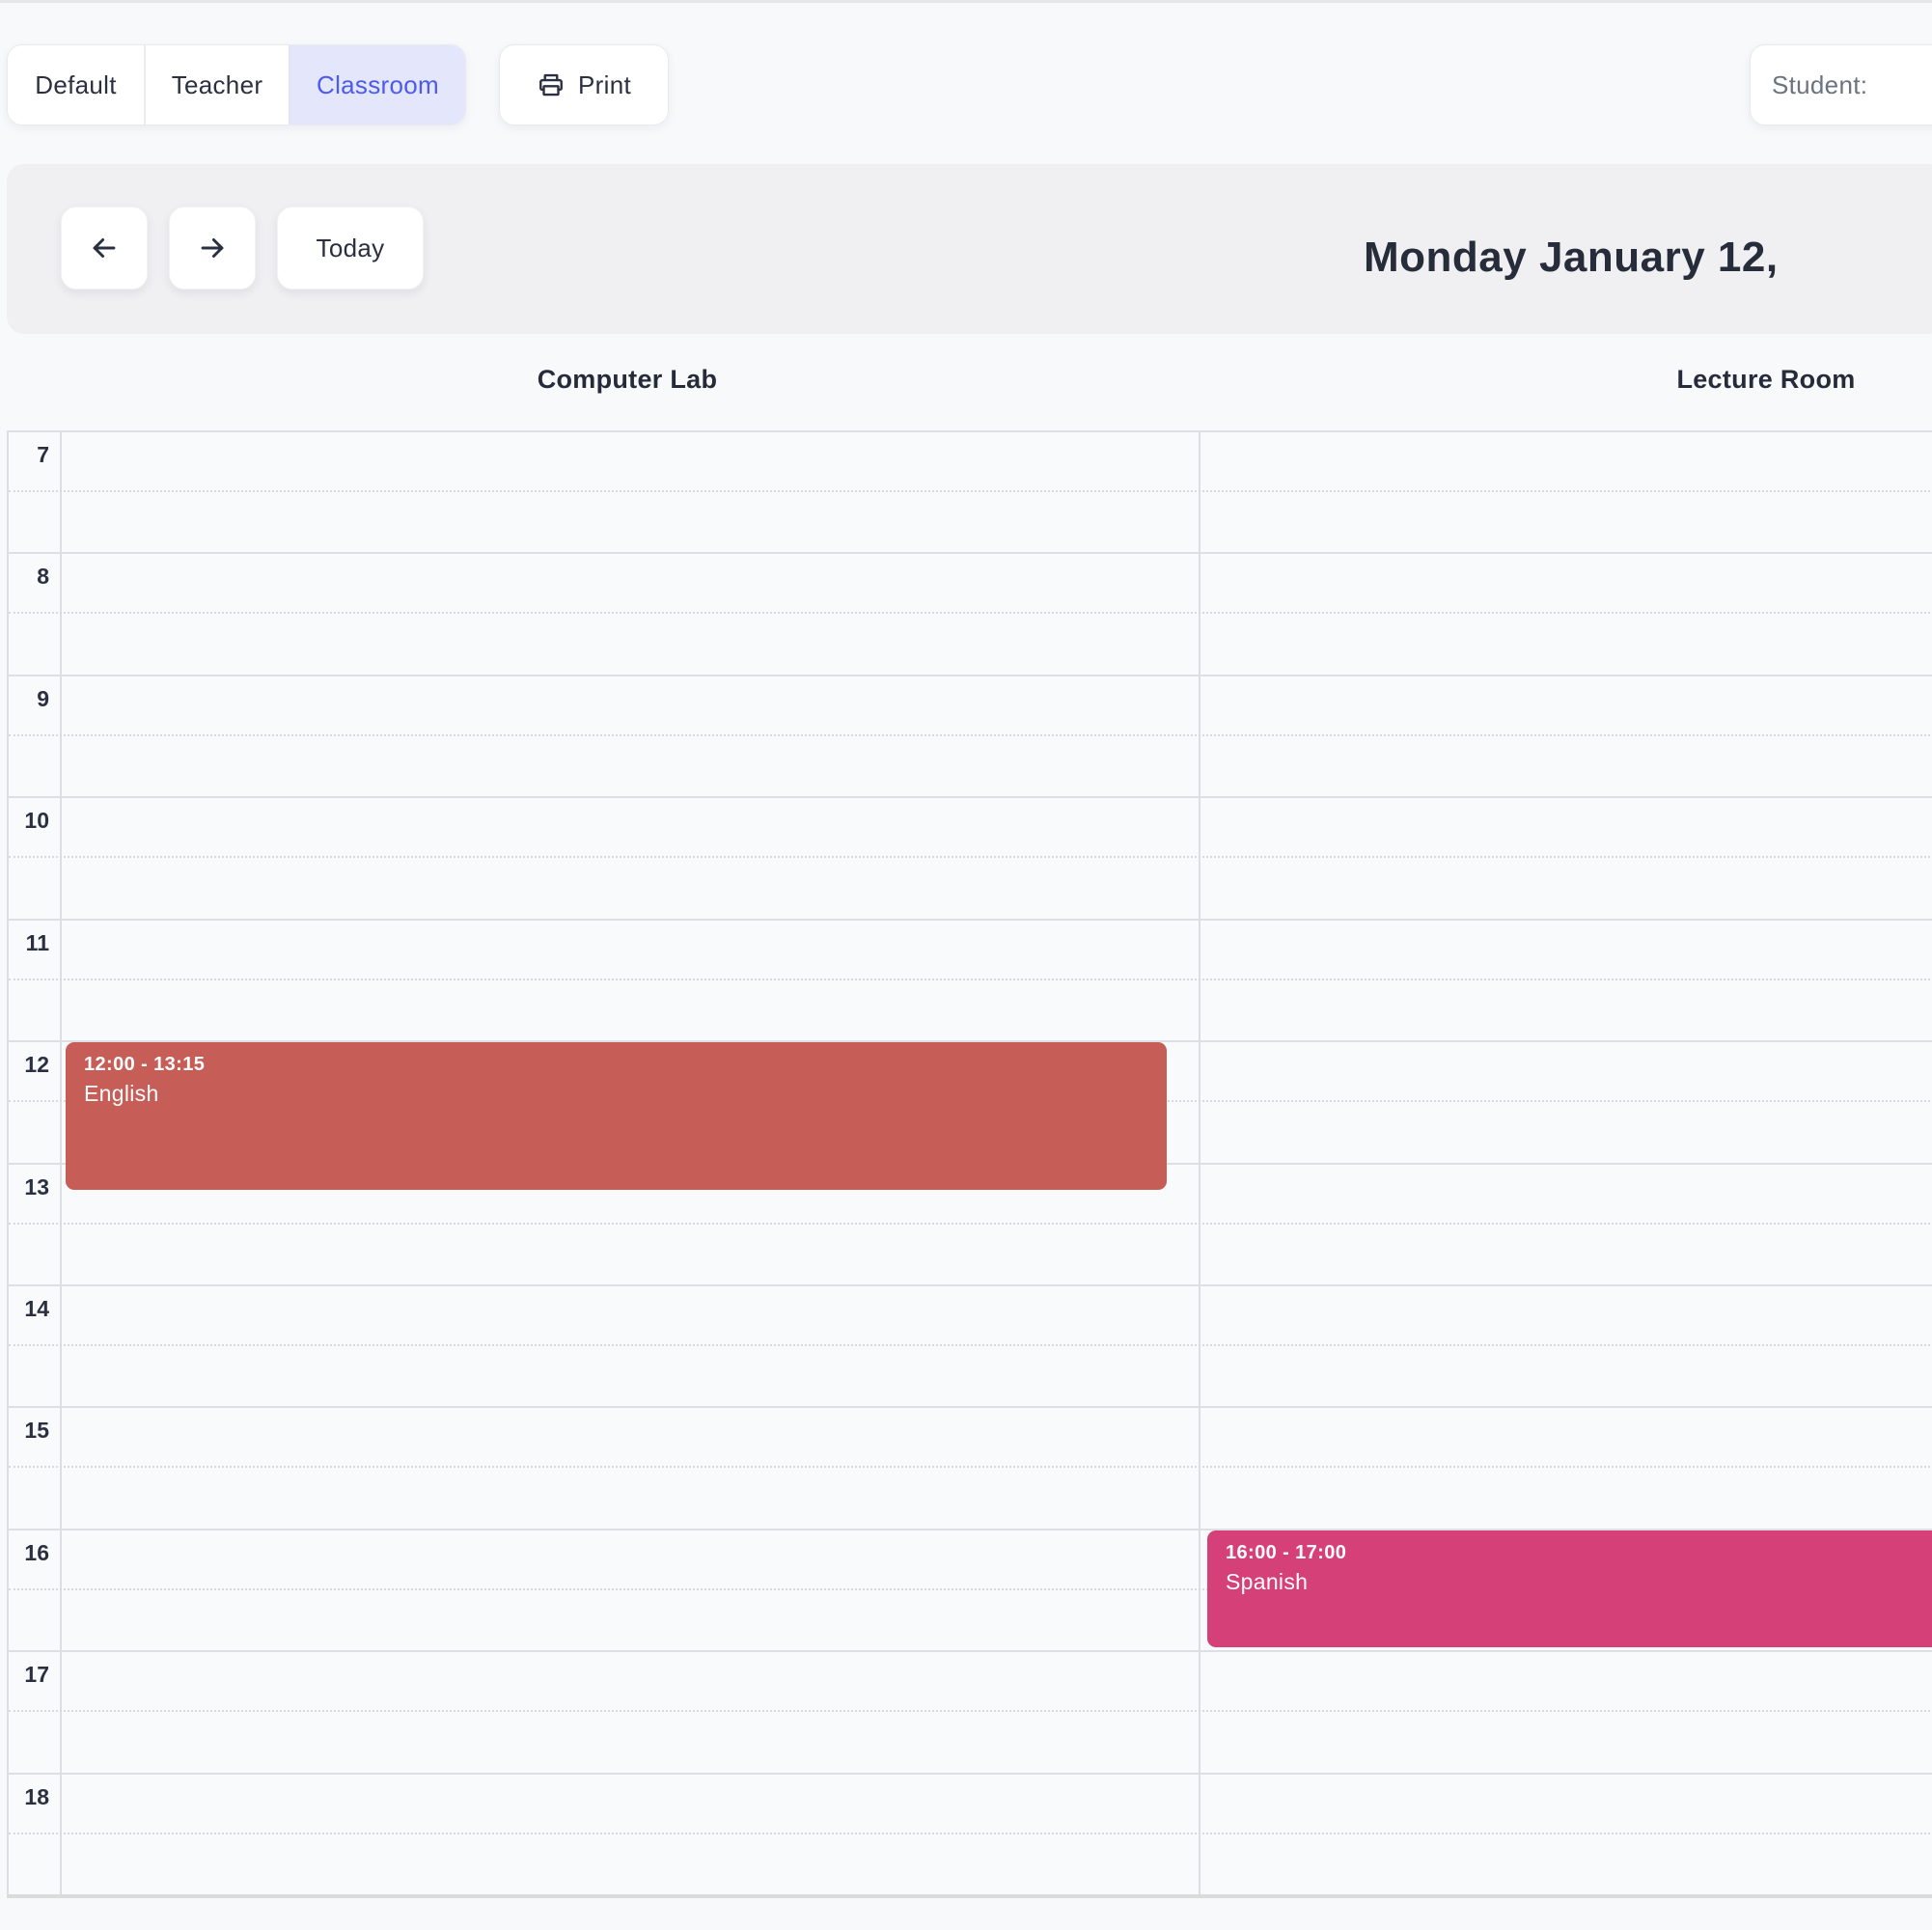 The width and height of the screenshot is (1932, 1930). I want to click on hour-label: 17, so click(36, 1675).